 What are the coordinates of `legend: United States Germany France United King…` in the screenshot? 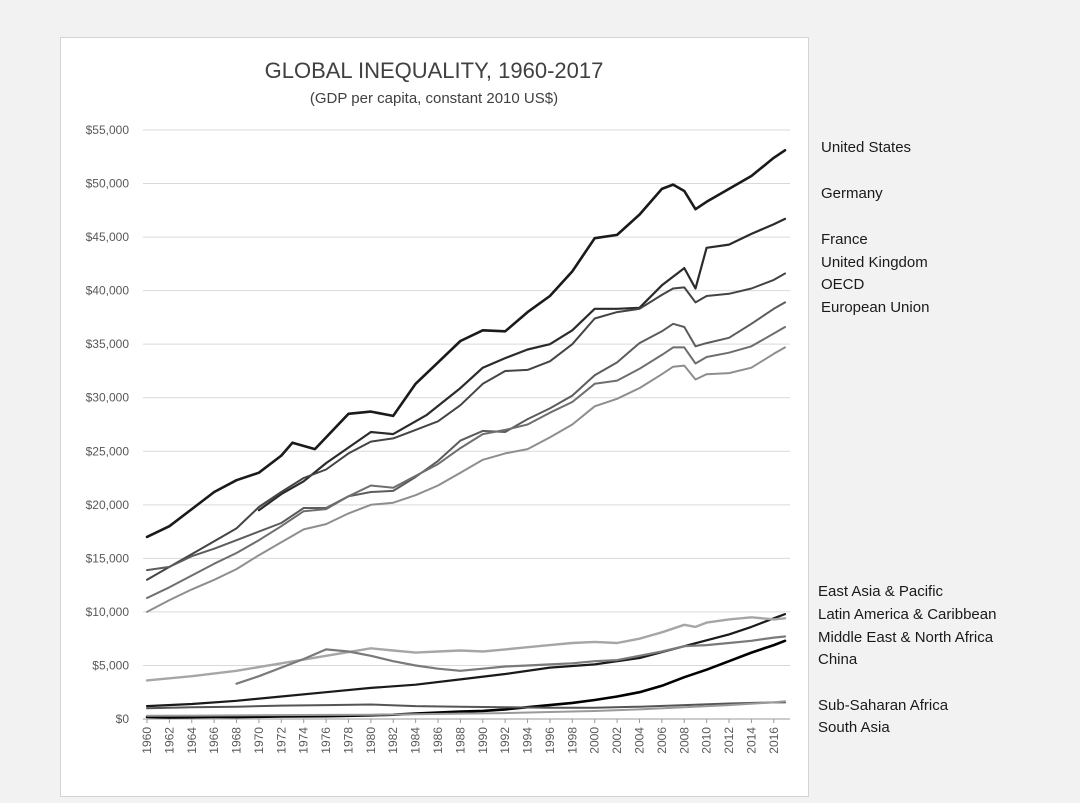 It's located at (907, 437).